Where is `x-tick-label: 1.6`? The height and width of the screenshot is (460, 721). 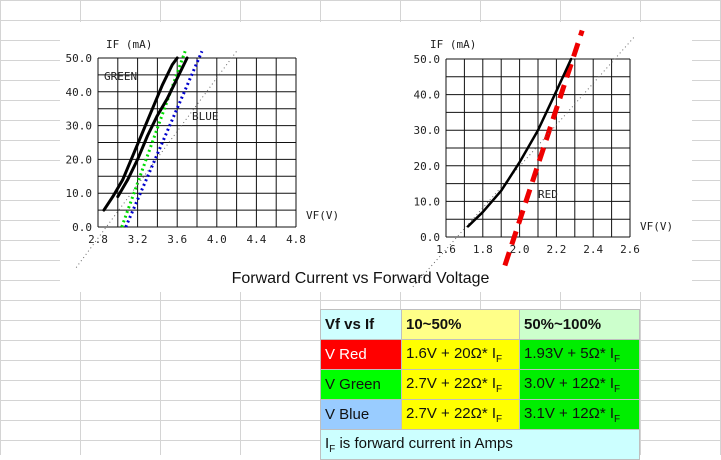
x-tick-label: 1.6 is located at coordinates (446, 249).